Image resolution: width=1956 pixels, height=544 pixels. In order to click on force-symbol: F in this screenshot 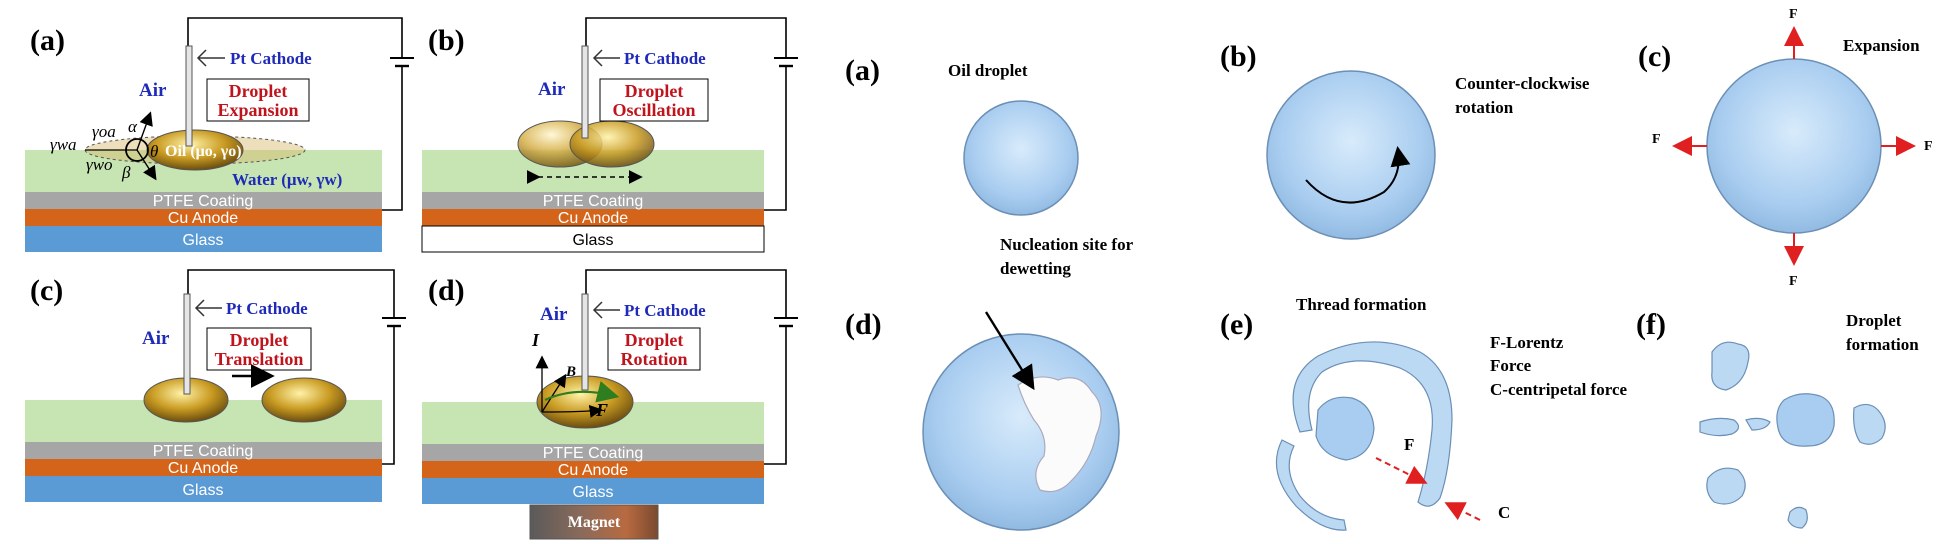, I will do `click(601, 410)`.